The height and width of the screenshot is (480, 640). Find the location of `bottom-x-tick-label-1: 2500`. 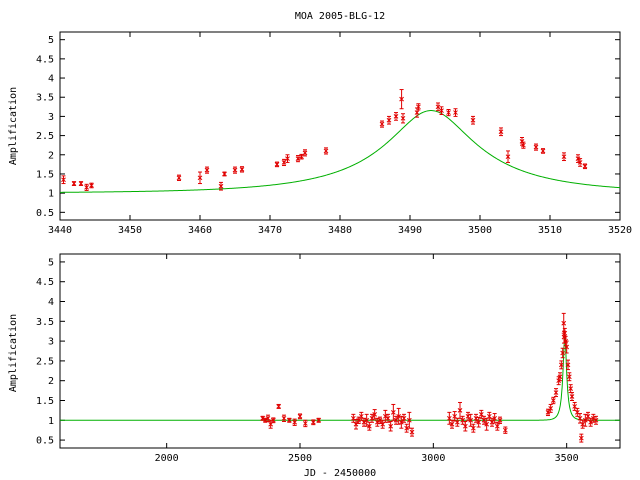

bottom-x-tick-label-1: 2500 is located at coordinates (300, 458).